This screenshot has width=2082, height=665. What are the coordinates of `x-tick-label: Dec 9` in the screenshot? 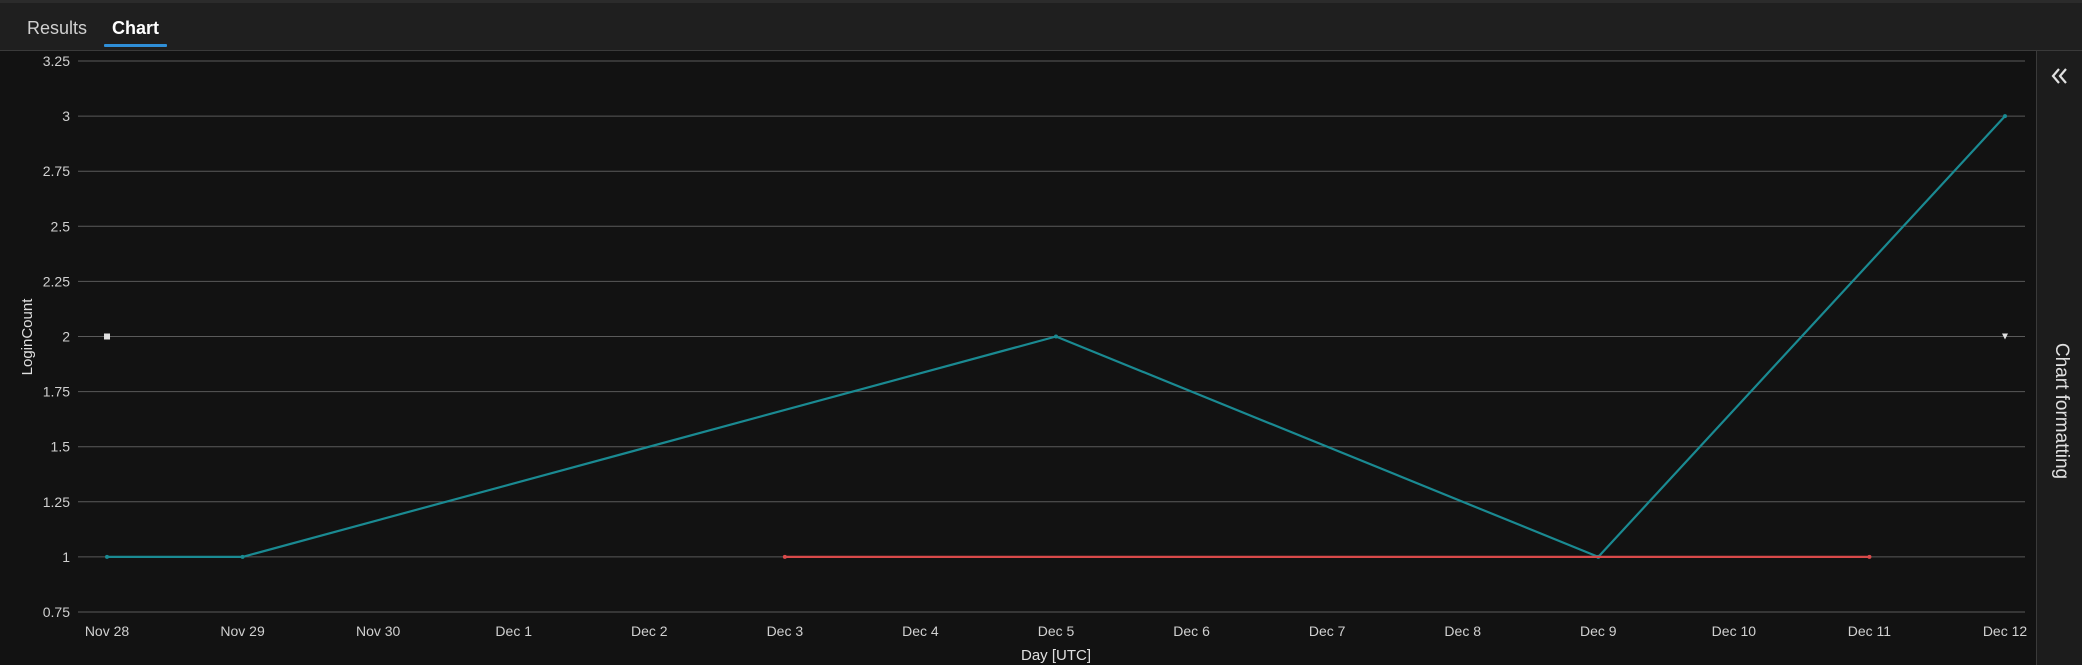 It's located at (1598, 631).